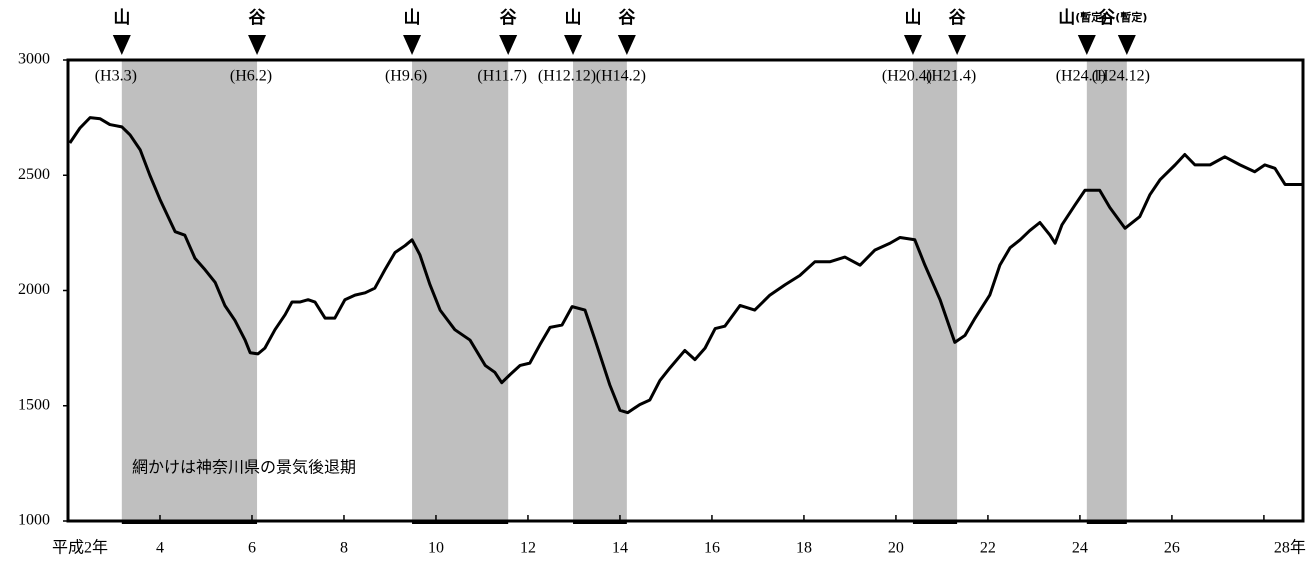 The width and height of the screenshot is (1315, 562). What do you see at coordinates (1066, 18) in the screenshot?
I see `turning-point-kind: 山` at bounding box center [1066, 18].